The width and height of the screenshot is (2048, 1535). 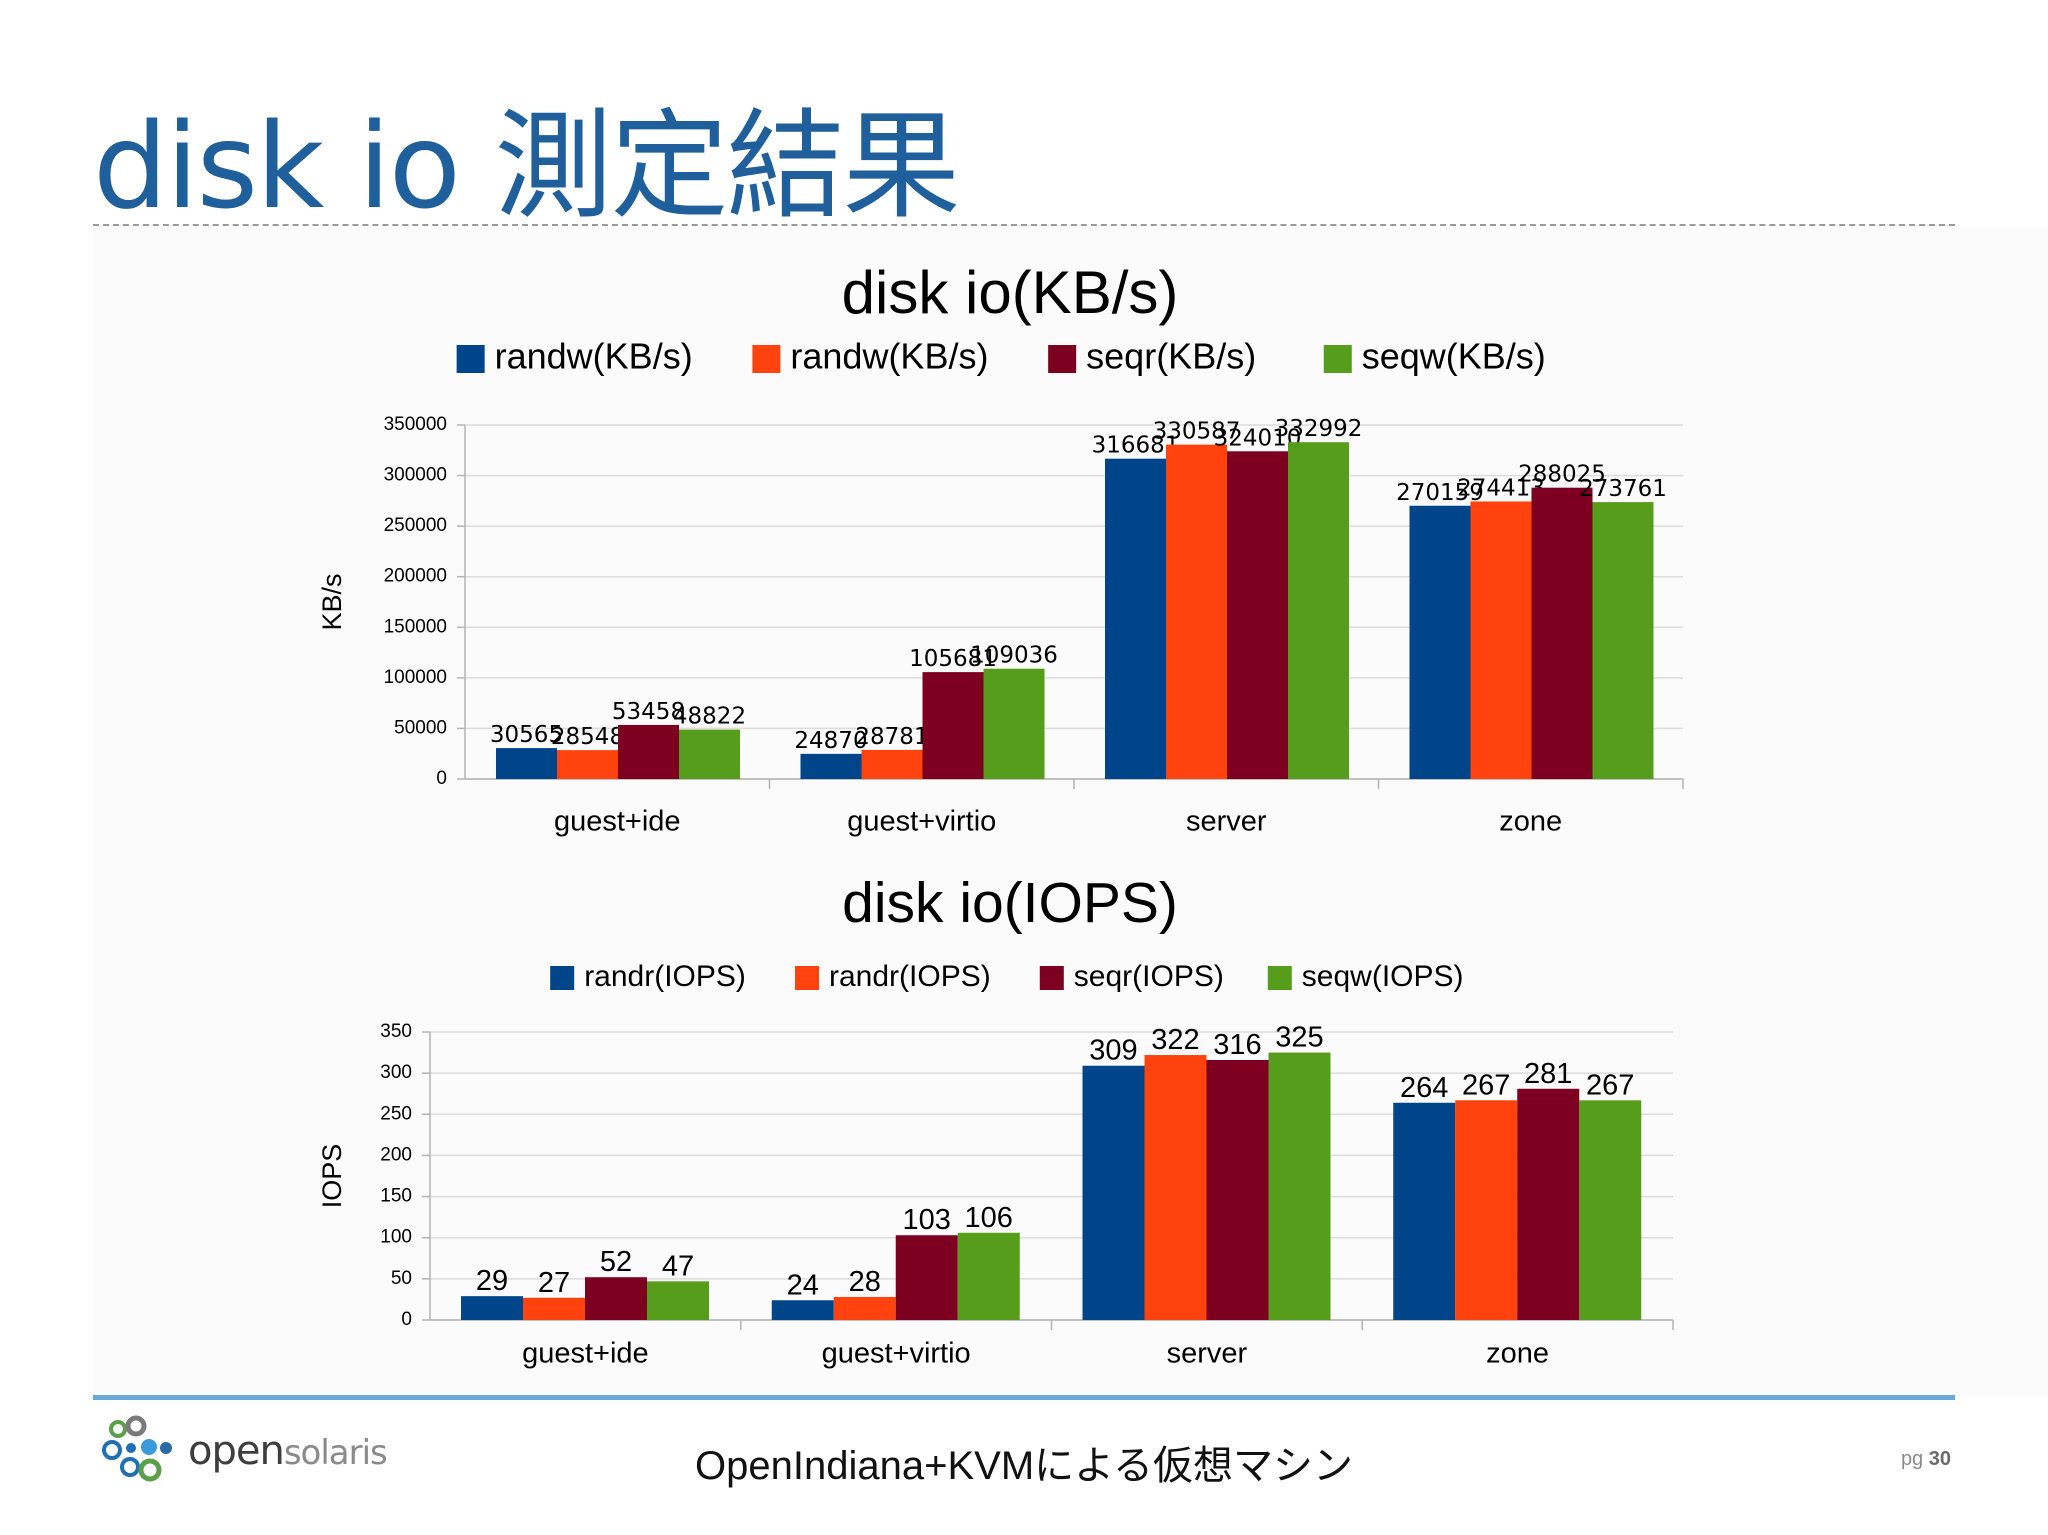 I want to click on y-tick-label: 150000, so click(x=415, y=626).